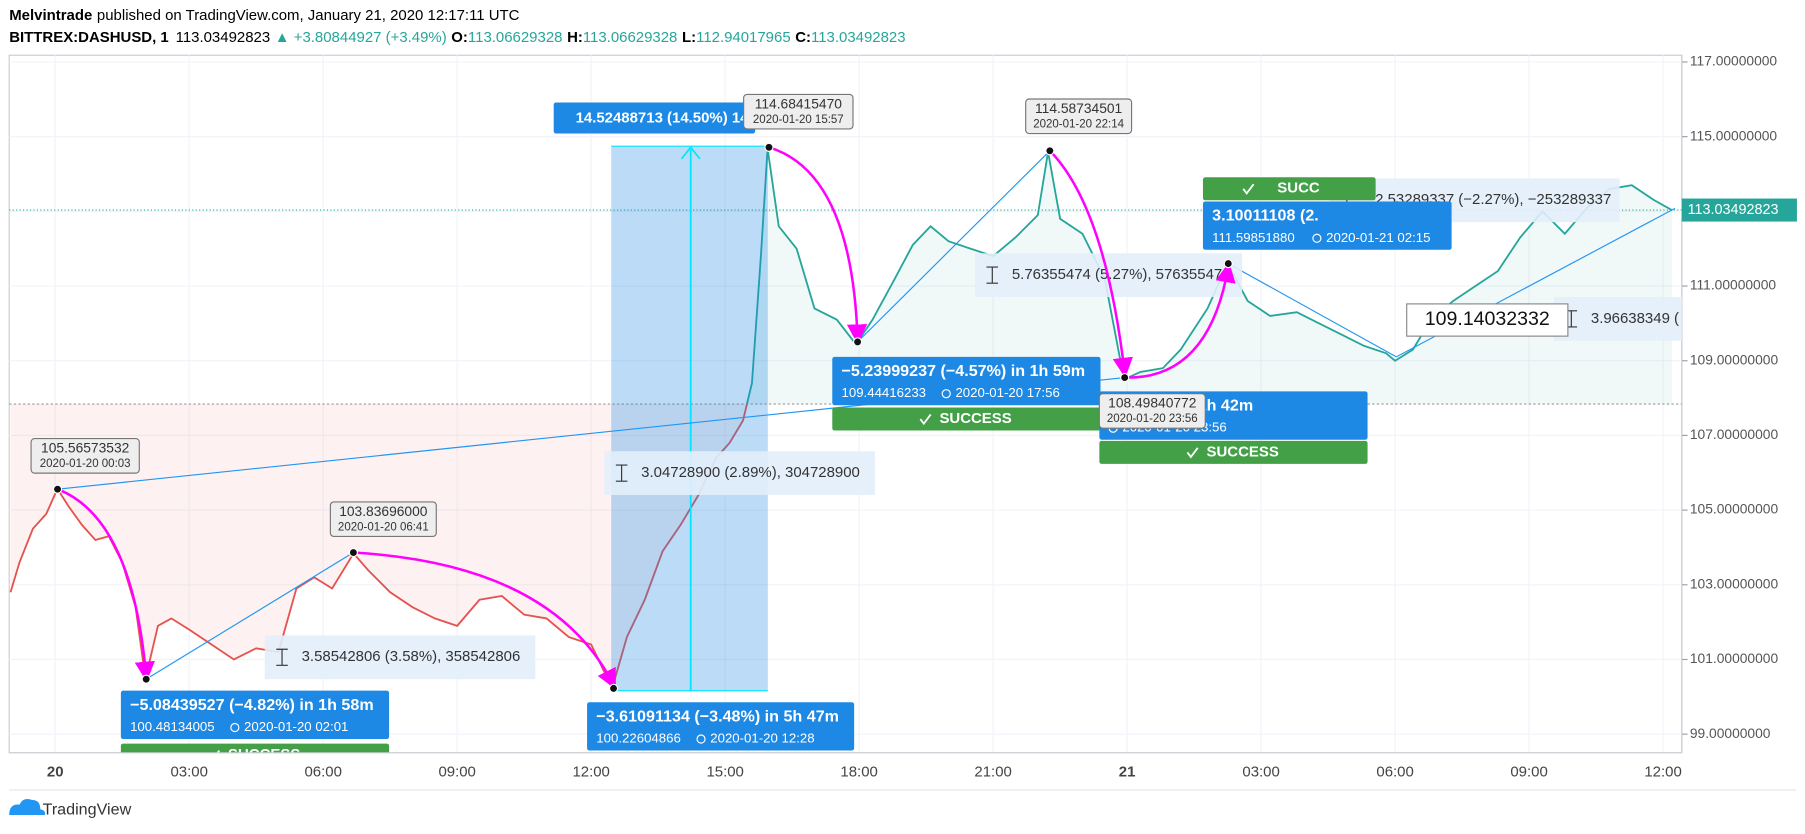 The image size is (1805, 834). Describe the element at coordinates (1253, 237) in the screenshot. I see `move-price: 111.59851880` at that location.